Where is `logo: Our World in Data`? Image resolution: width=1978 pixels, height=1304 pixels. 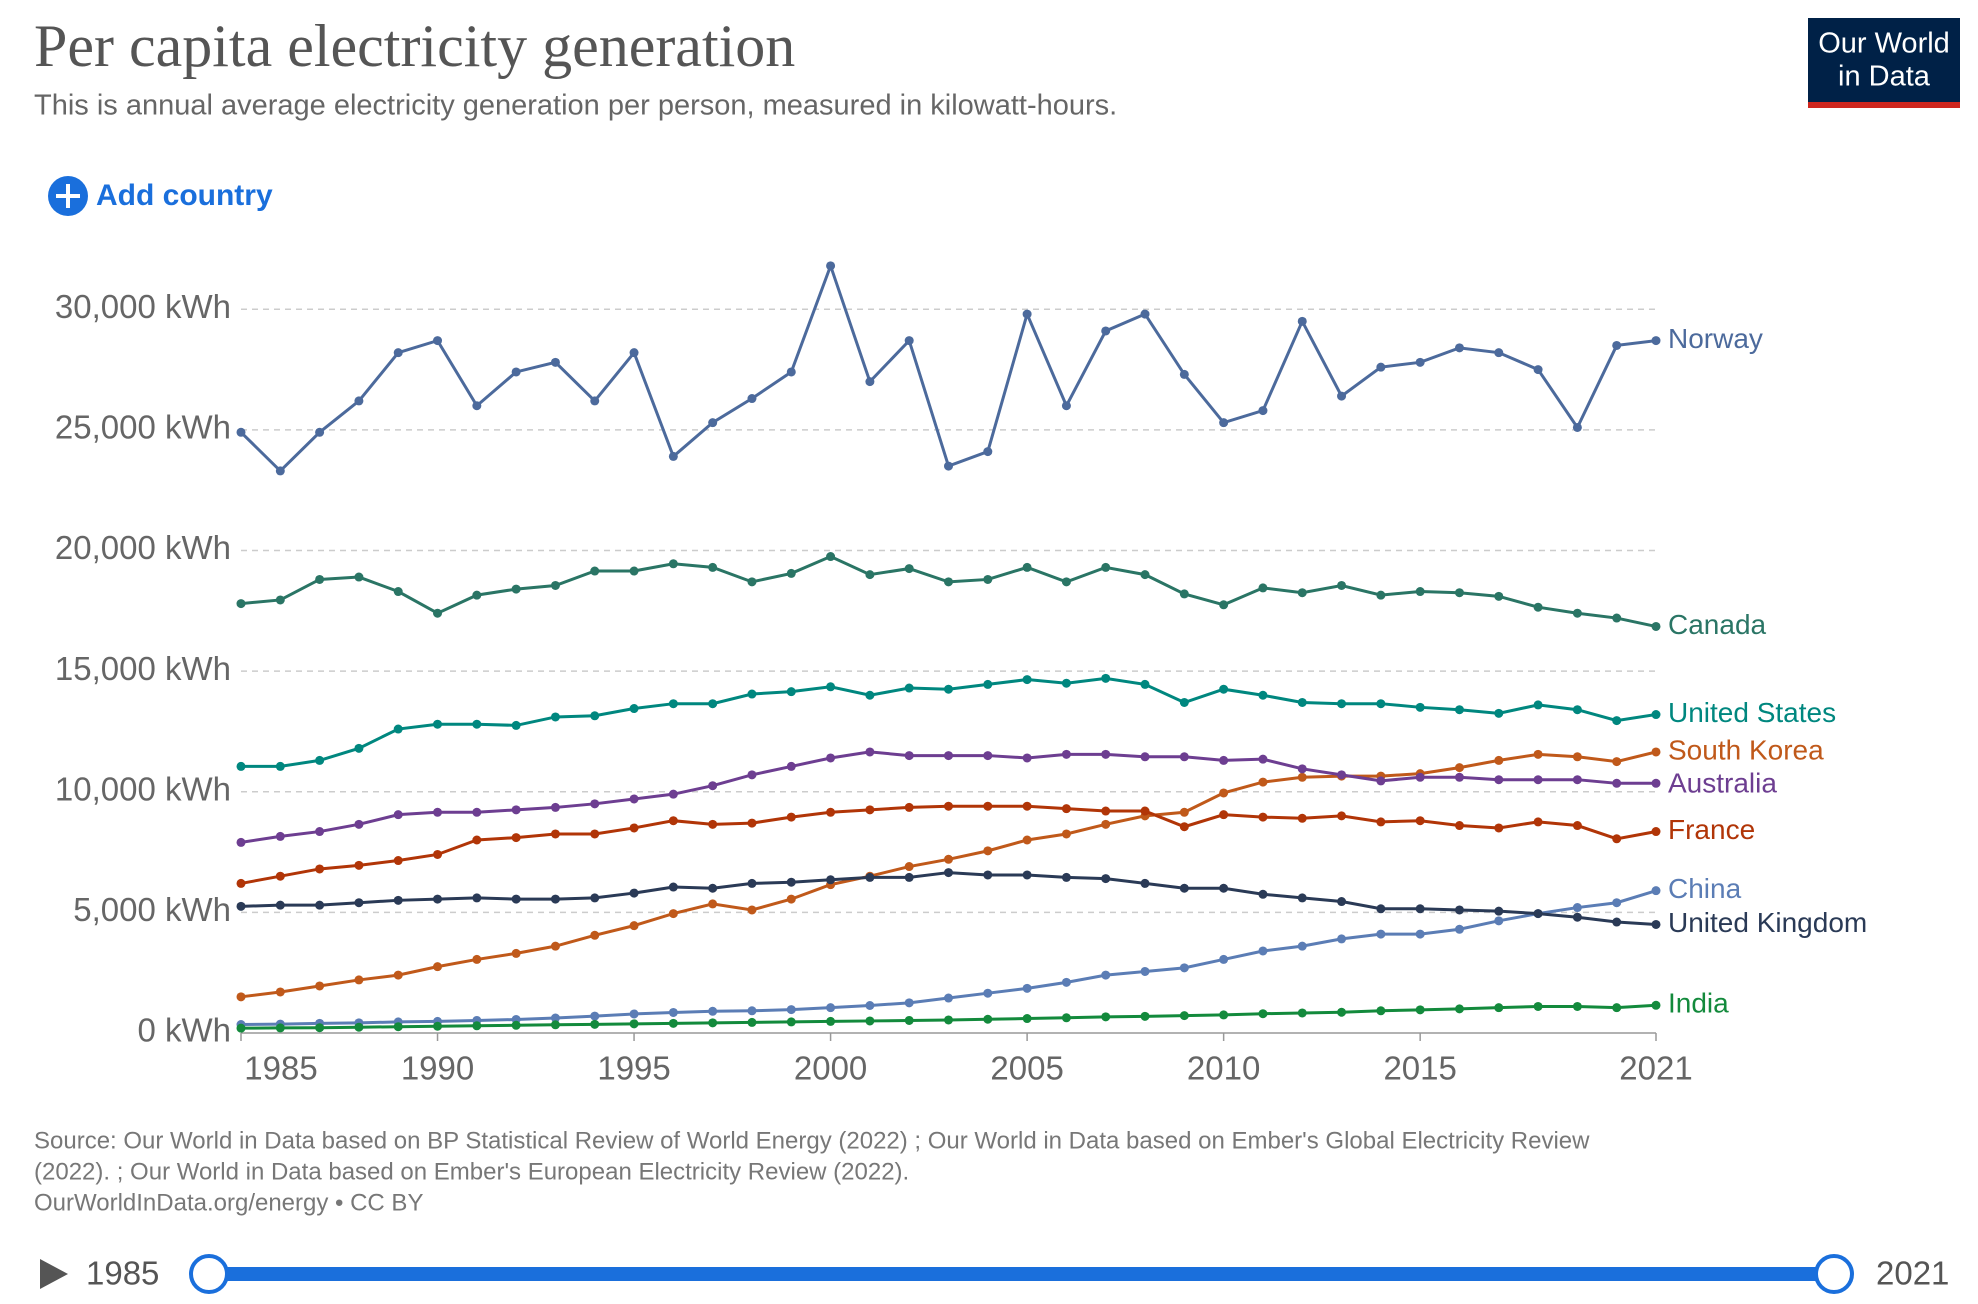
logo: Our World in Data is located at coordinates (1884, 63).